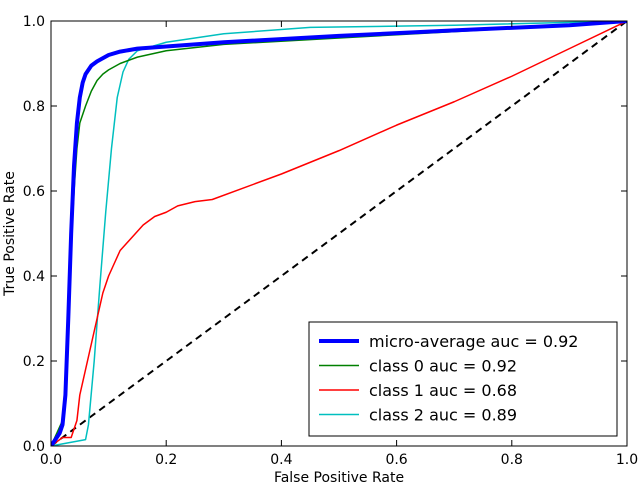 The width and height of the screenshot is (640, 485). I want to click on x-tick-label: 0.4, so click(281, 460).